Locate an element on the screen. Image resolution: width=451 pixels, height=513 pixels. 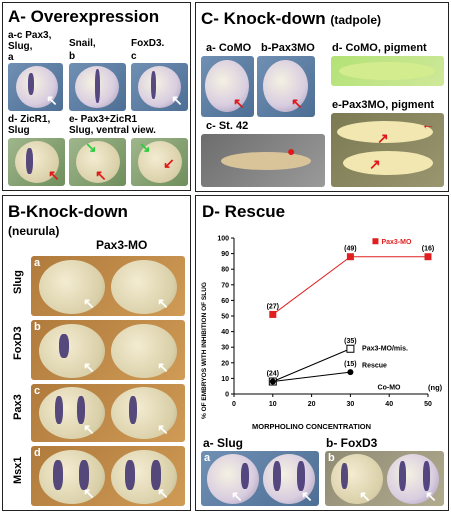
arrow-icon: ↙ is located at coordinates (169, 163).